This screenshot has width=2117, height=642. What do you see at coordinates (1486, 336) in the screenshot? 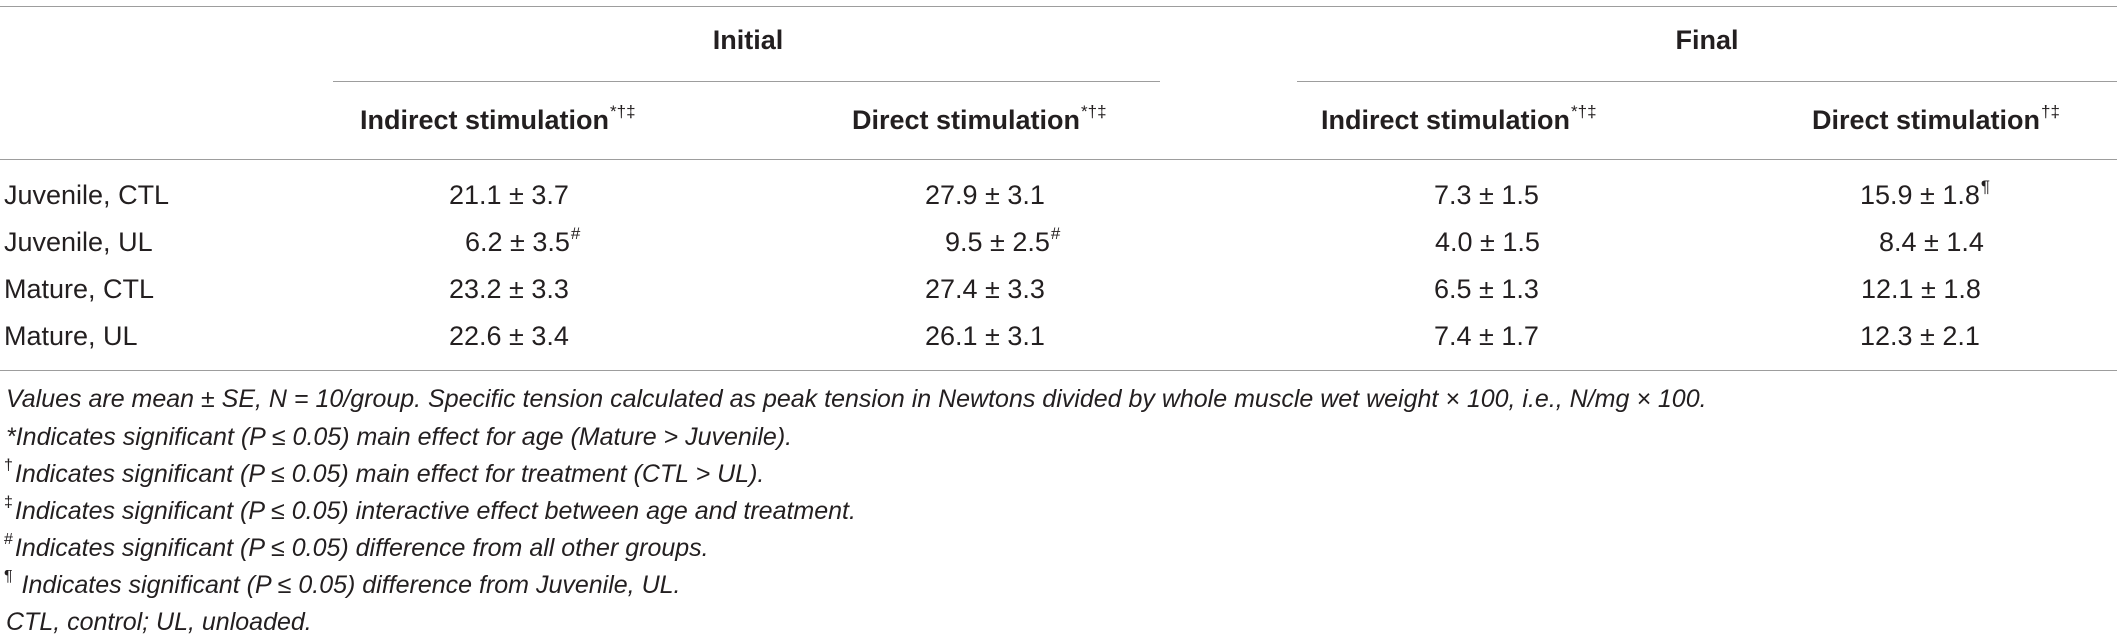
I see `table-cell: 7.4 ± 1.7` at bounding box center [1486, 336].